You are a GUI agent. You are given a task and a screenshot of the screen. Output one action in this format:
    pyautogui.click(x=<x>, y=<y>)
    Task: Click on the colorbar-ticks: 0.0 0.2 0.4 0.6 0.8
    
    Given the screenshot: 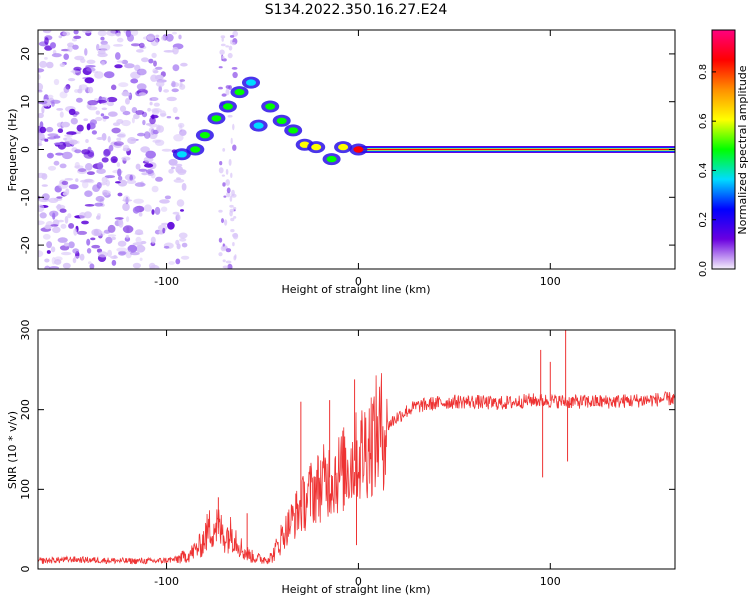 What is the action you would take?
    pyautogui.click(x=707, y=170)
    